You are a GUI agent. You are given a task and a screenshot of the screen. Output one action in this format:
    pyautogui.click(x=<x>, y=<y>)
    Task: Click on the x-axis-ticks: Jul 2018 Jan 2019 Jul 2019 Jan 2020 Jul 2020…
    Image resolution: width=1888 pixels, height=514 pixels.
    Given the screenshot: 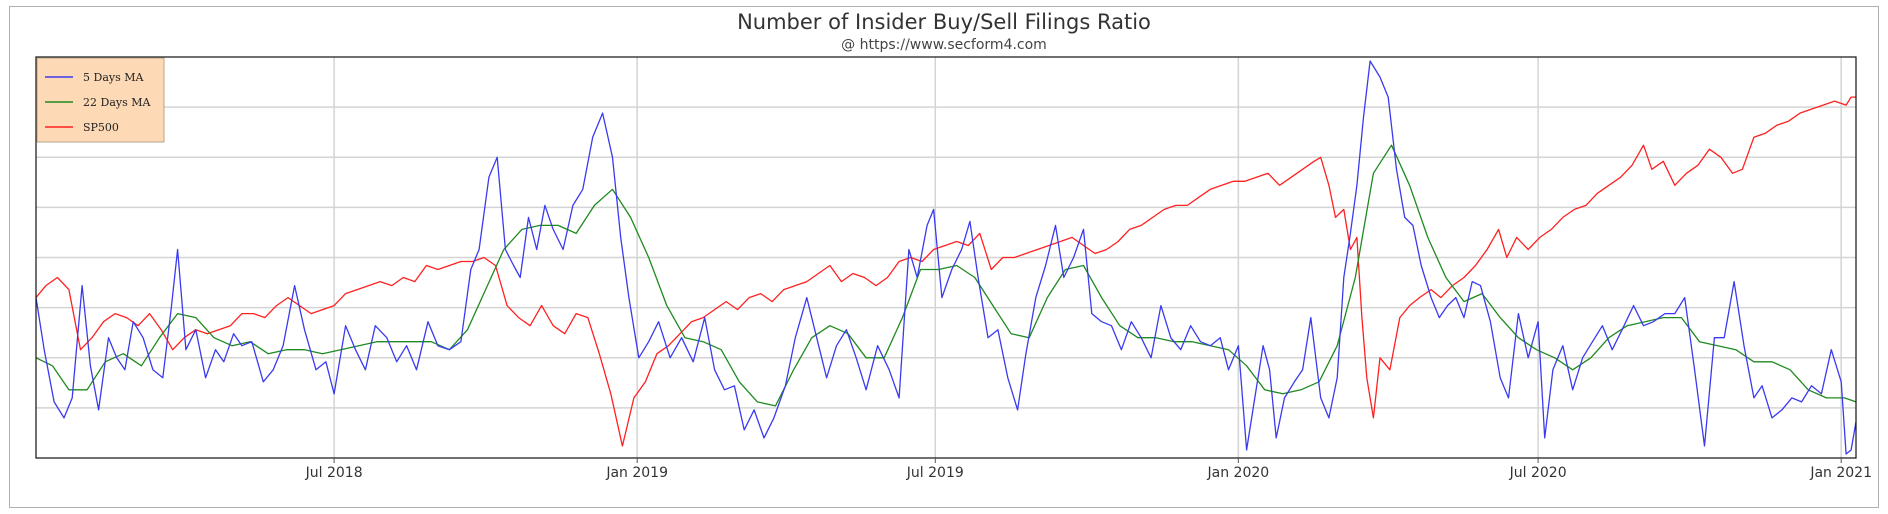 What is the action you would take?
    pyautogui.click(x=1088, y=469)
    